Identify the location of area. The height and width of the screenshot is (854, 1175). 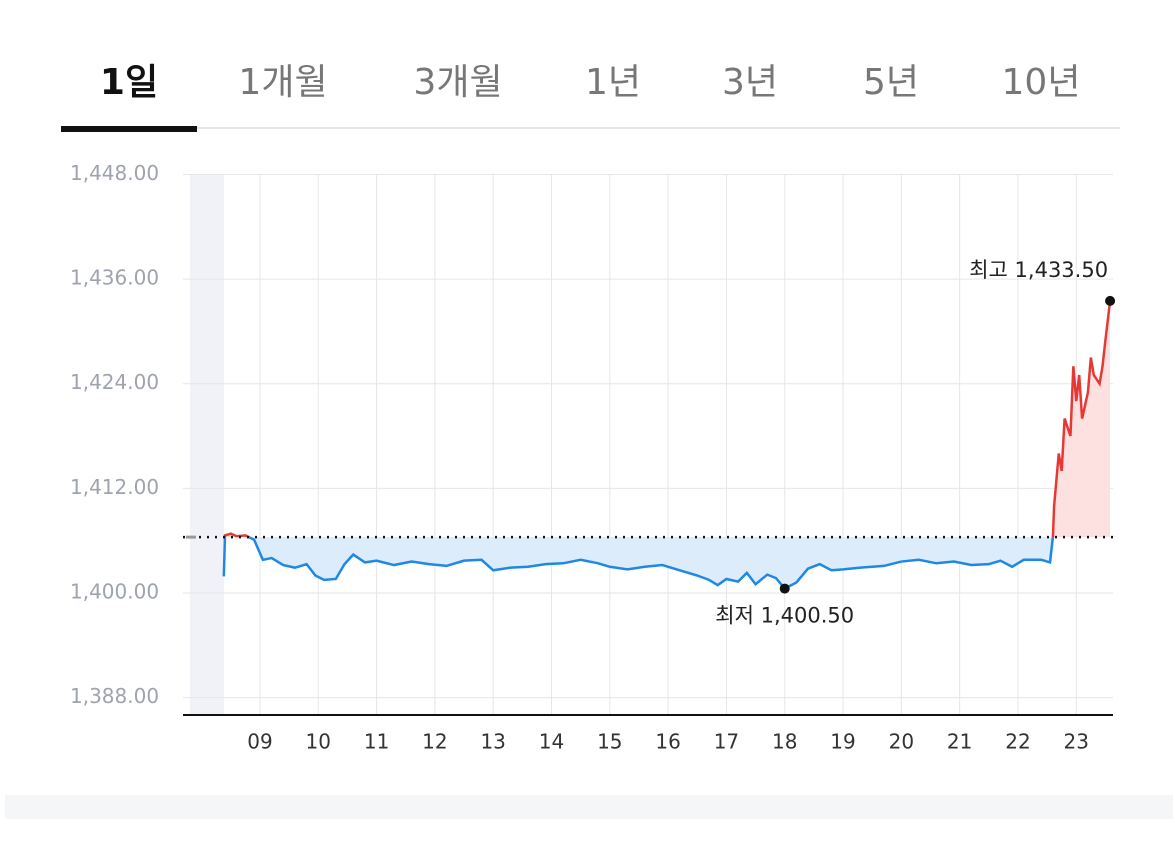
(667, 563).